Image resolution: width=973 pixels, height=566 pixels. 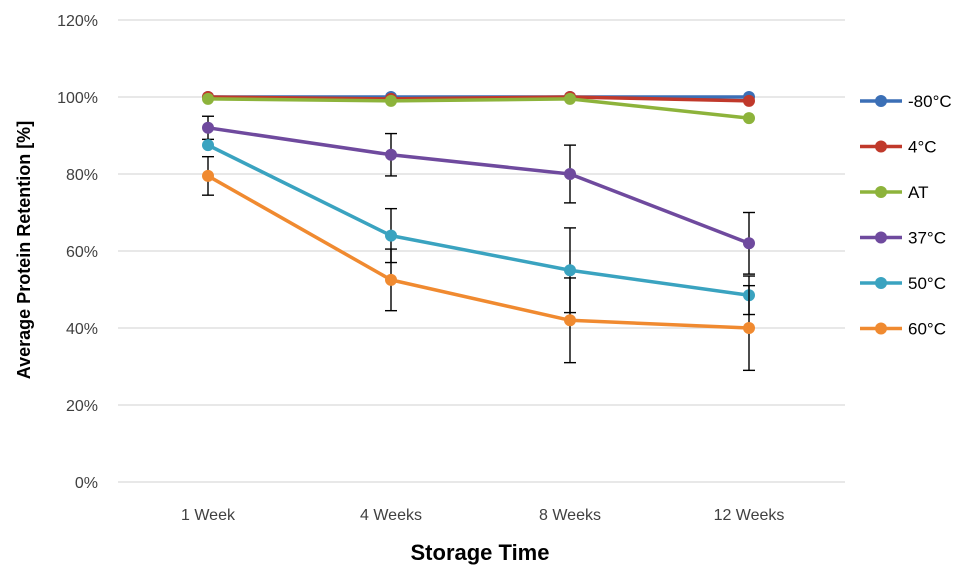 I want to click on legend-label: 4°C, so click(x=922, y=147).